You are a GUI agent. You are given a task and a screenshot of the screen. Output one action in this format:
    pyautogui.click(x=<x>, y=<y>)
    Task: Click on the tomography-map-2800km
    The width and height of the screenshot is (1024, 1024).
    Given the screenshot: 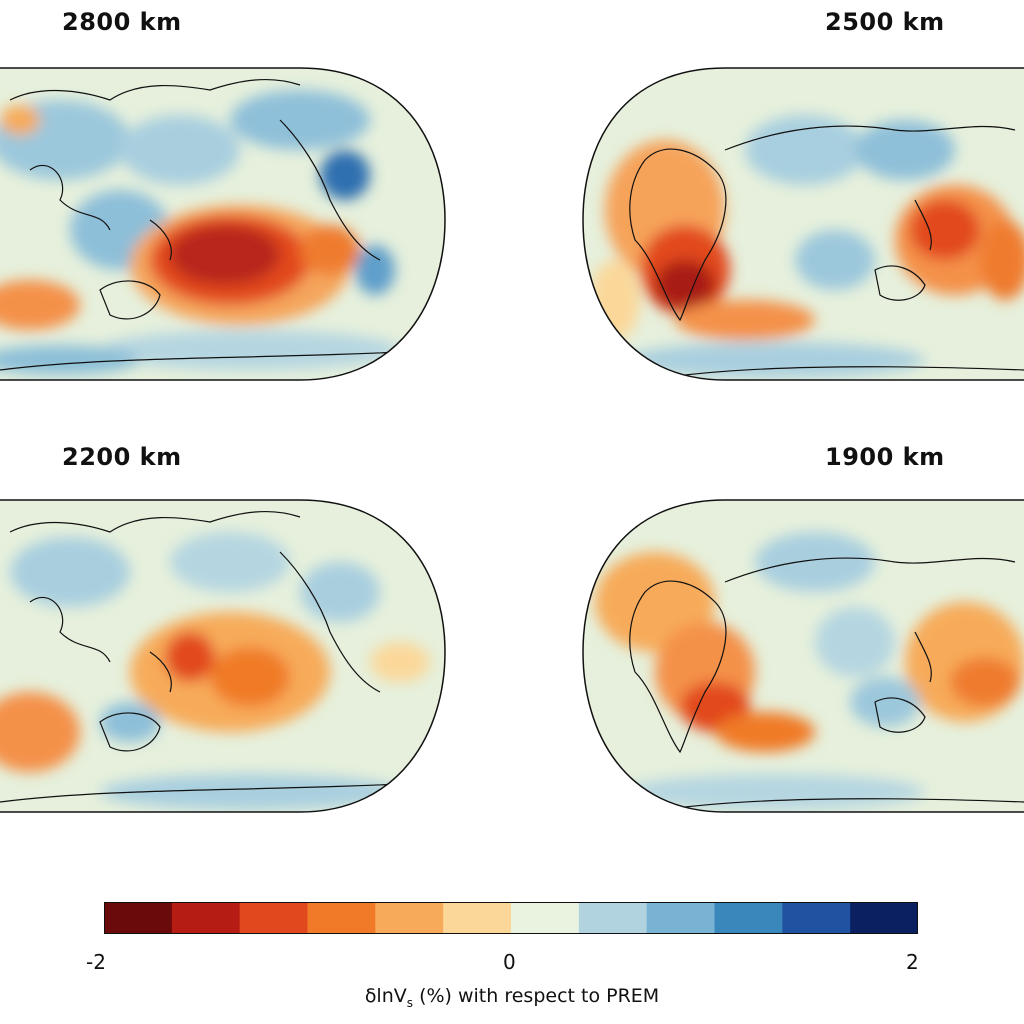 What is the action you would take?
    pyautogui.click(x=223, y=224)
    